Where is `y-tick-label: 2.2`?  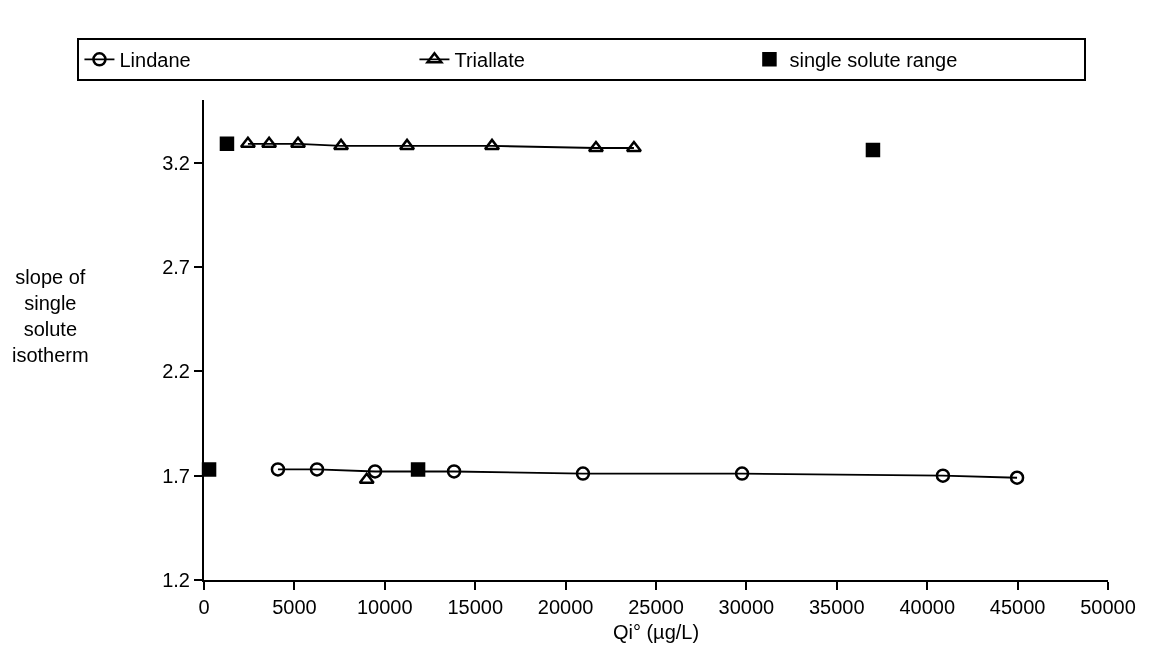
y-tick-label: 2.2 is located at coordinates (176, 371).